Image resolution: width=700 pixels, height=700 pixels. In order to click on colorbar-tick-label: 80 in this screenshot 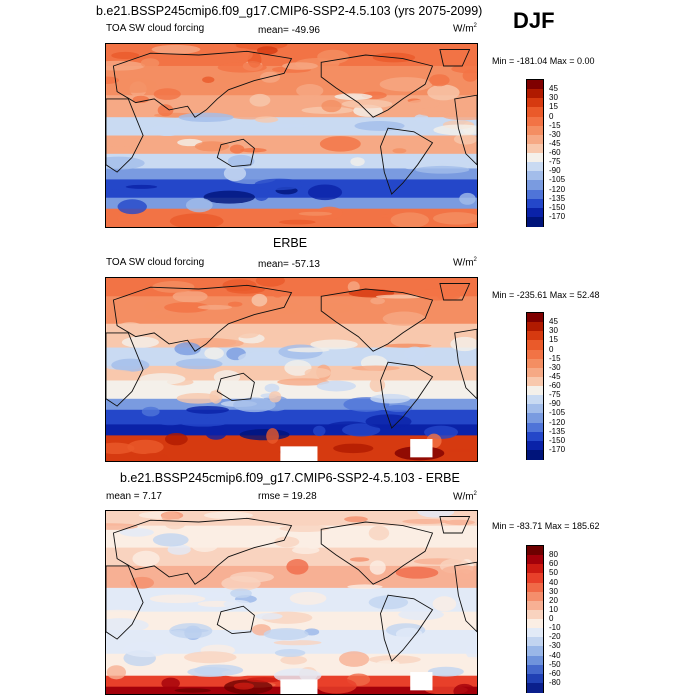, I will do `click(553, 555)`.